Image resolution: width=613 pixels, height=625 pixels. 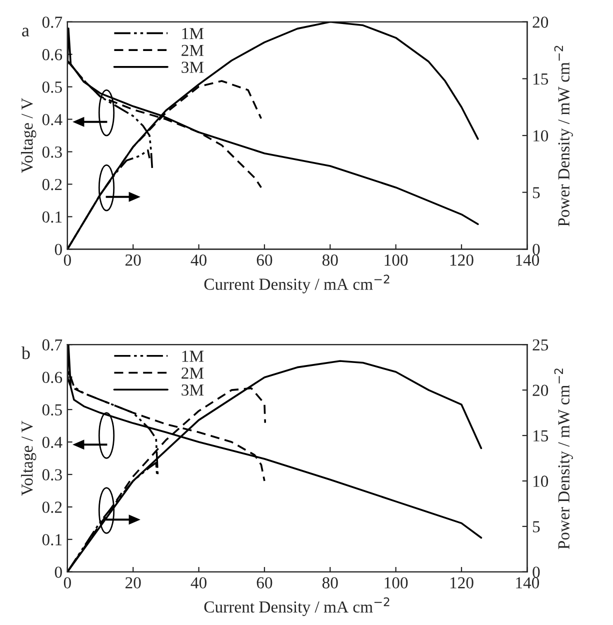 What do you see at coordinates (25, 353) in the screenshot?
I see `chart-title: b` at bounding box center [25, 353].